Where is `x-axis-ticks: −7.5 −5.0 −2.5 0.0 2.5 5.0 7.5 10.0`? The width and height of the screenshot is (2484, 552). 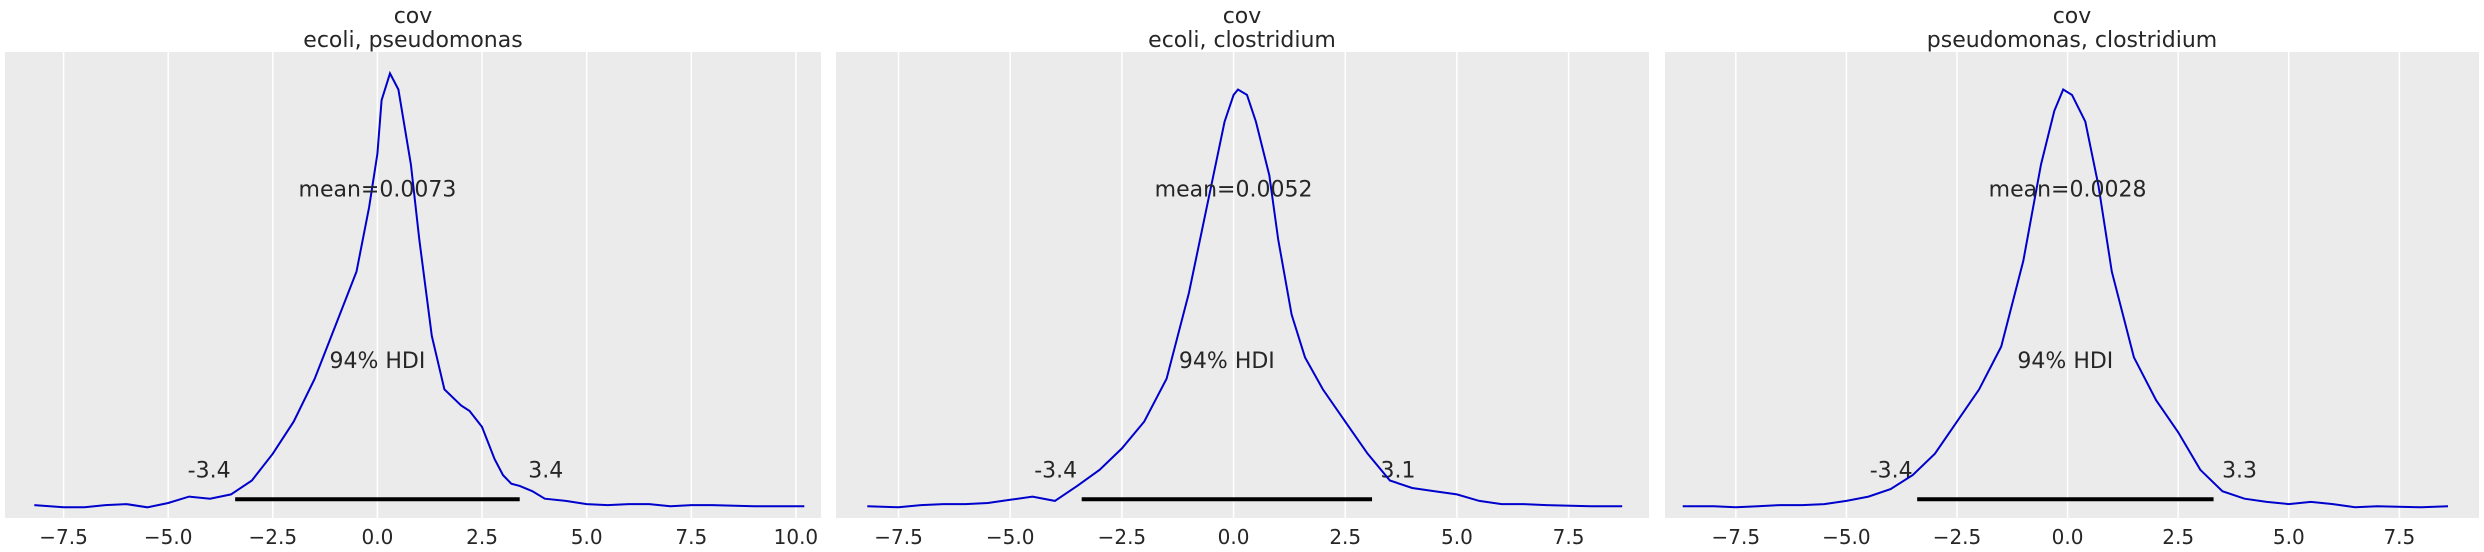
x-axis-ticks: −7.5 −5.0 −2.5 0.0 2.5 5.0 7.5 10.0 is located at coordinates (428, 537).